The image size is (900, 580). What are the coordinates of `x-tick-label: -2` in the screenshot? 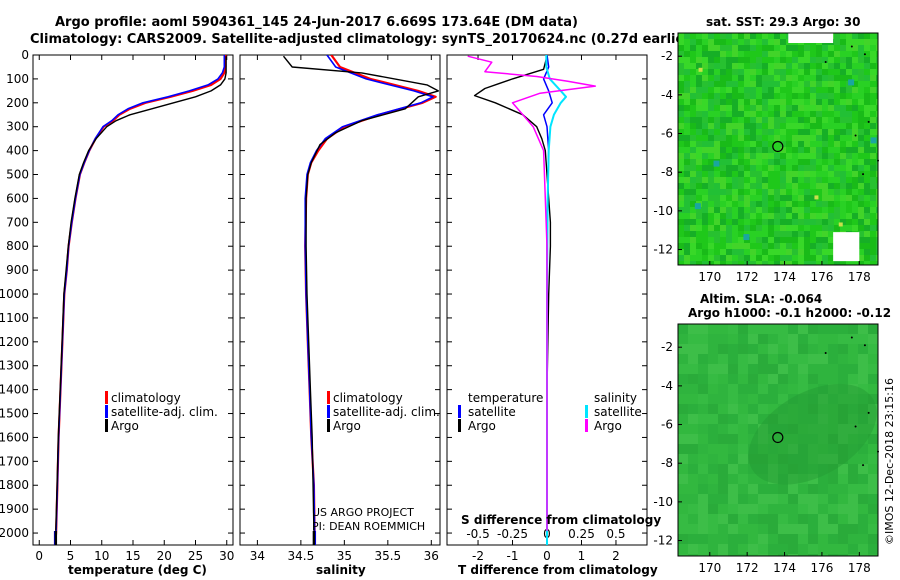 It's located at (478, 556).